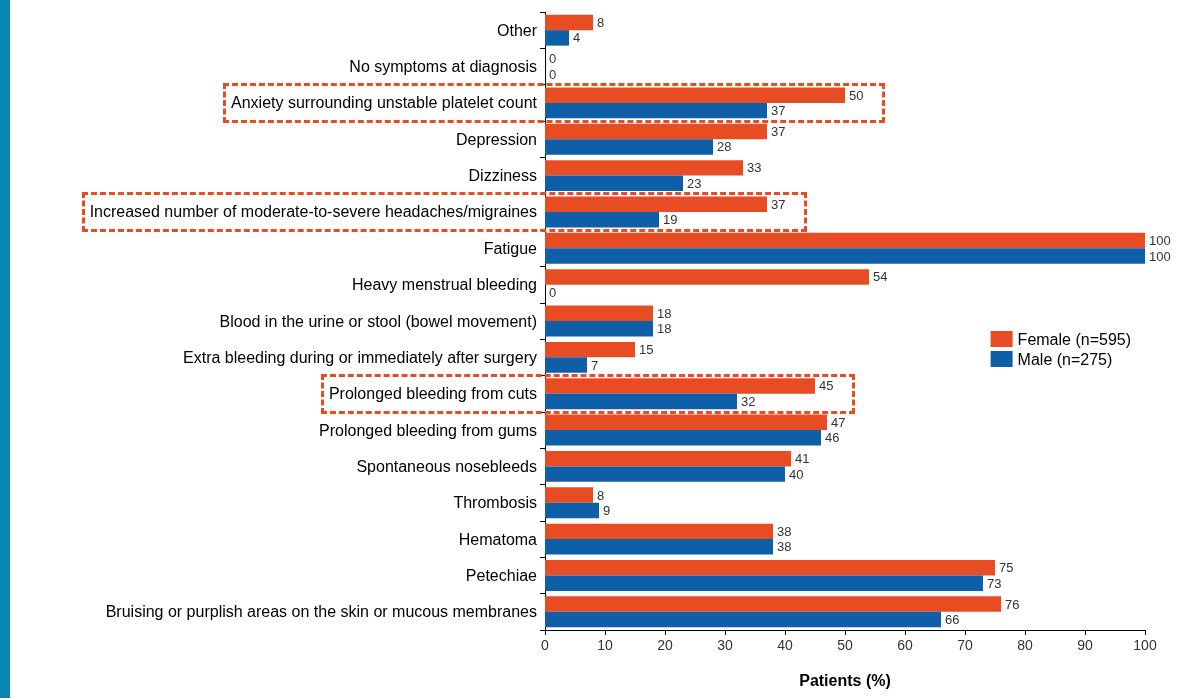 Image resolution: width=1181 pixels, height=698 pixels. What do you see at coordinates (832, 438) in the screenshot?
I see `data-label: 46` at bounding box center [832, 438].